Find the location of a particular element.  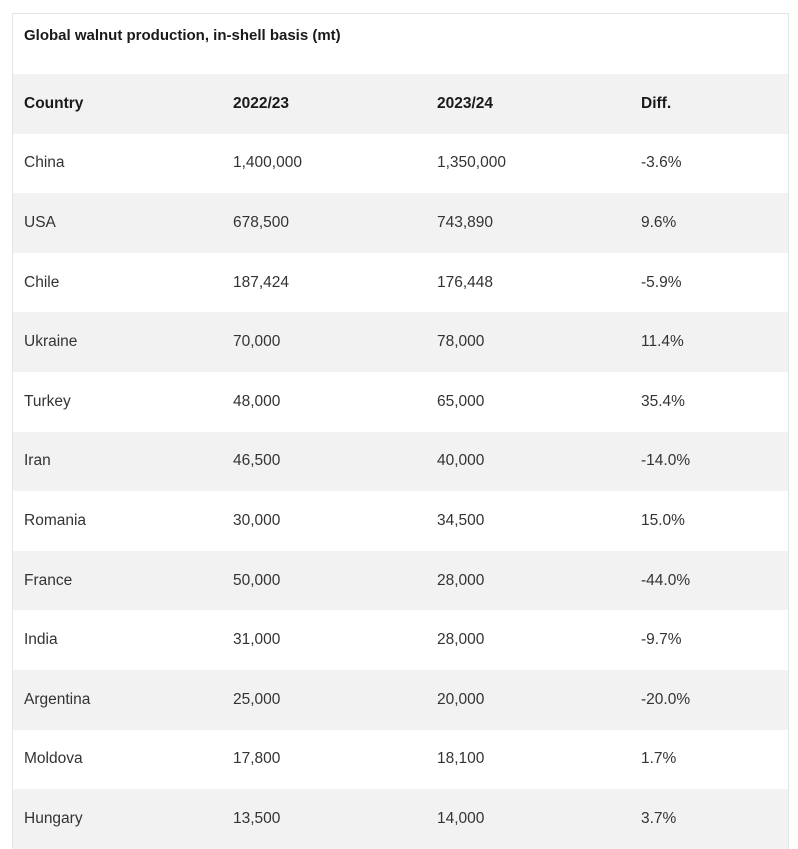

value-2022-23-cell: 50,000 is located at coordinates (257, 580).